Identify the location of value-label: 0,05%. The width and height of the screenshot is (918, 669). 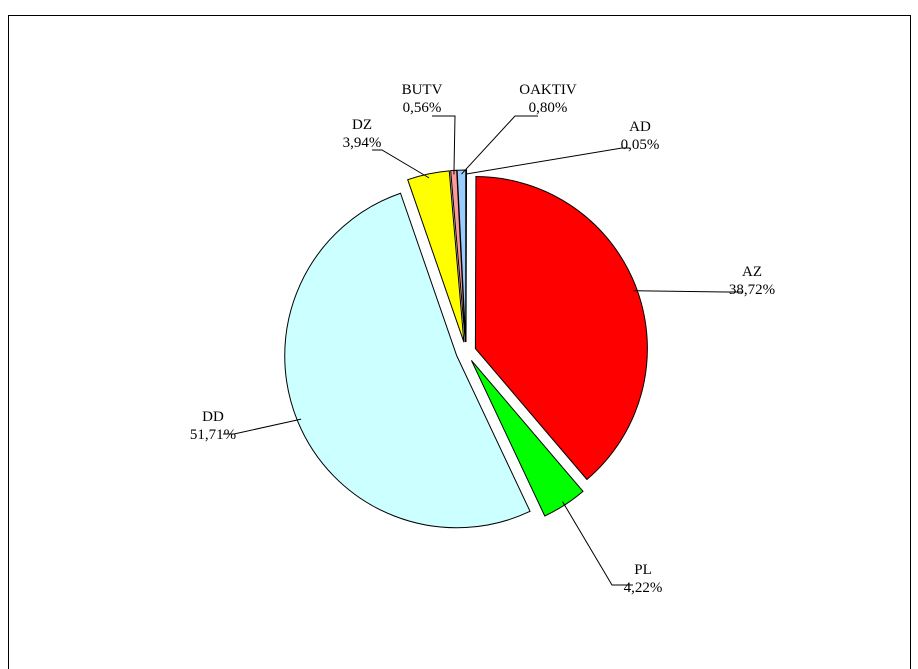
(640, 145).